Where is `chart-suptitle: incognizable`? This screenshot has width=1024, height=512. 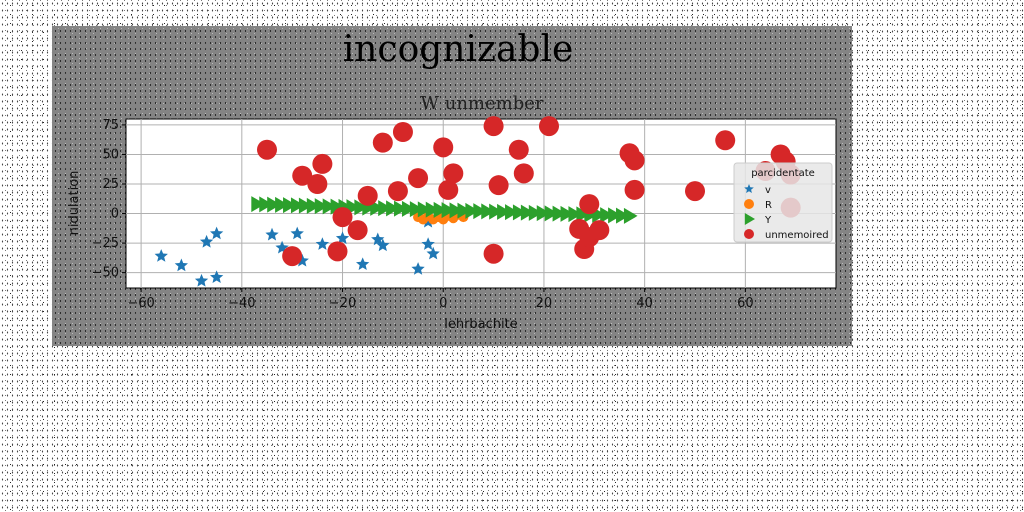 chart-suptitle: incognizable is located at coordinates (458, 49).